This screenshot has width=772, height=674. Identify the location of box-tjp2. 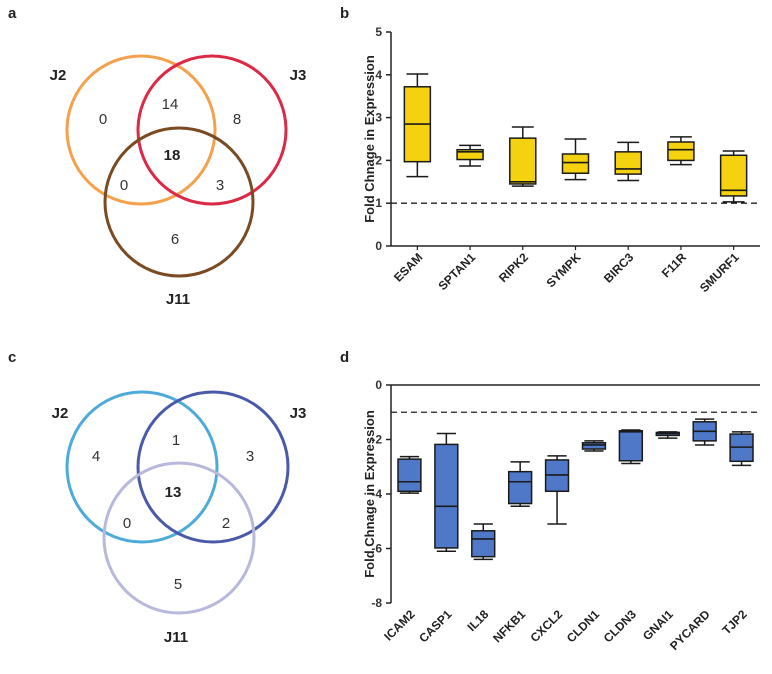
(741, 449).